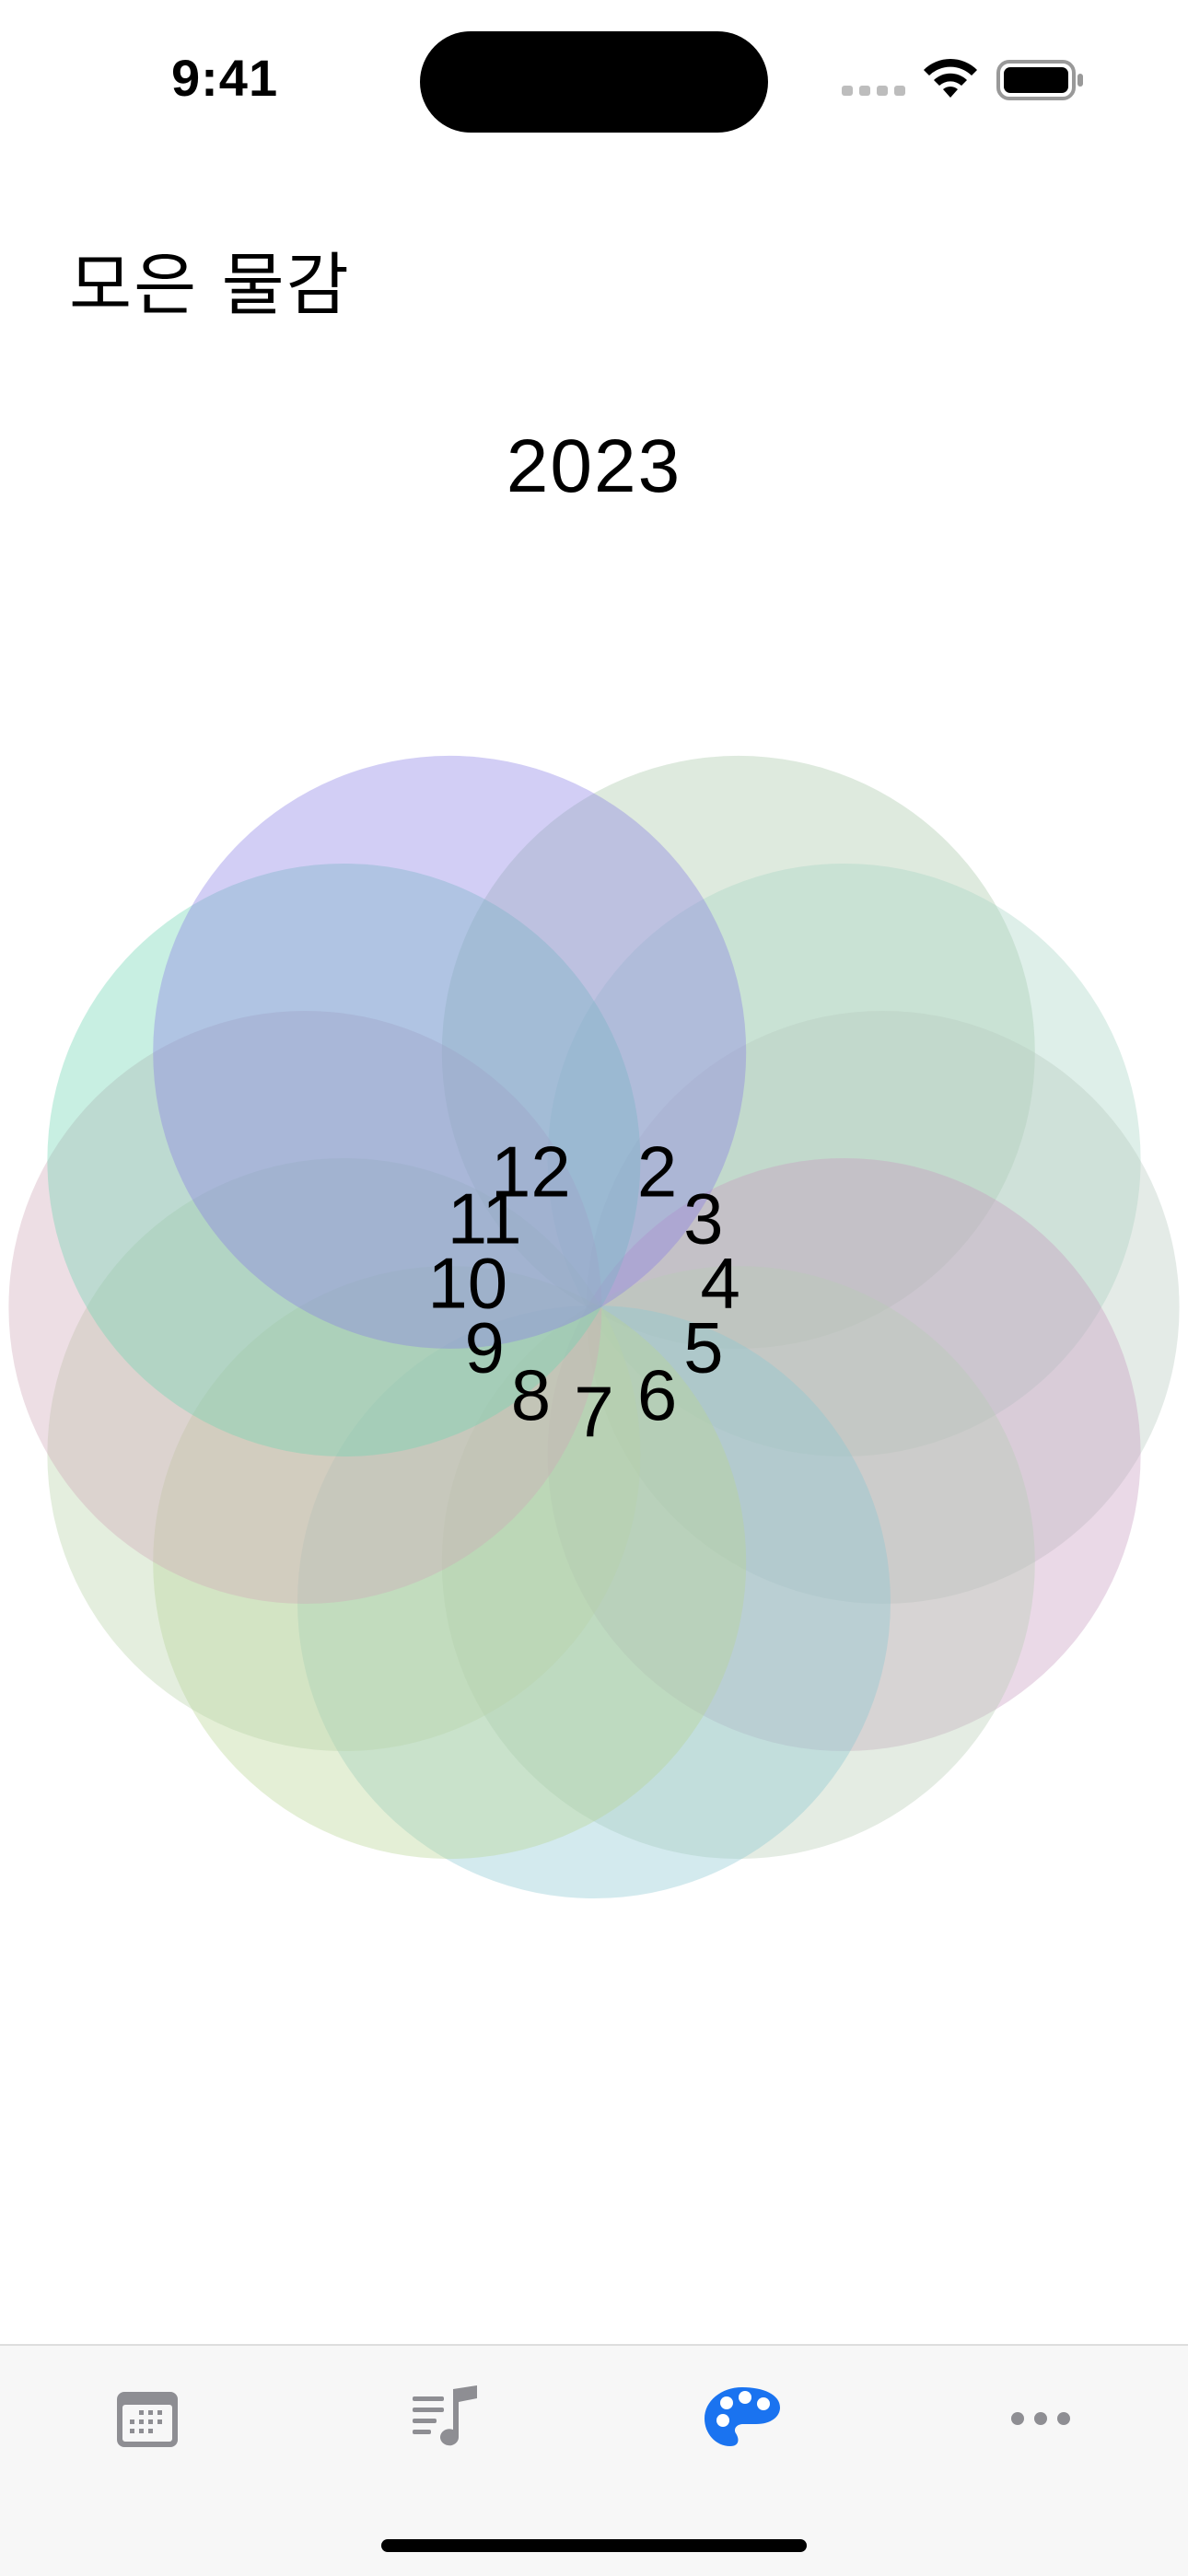 This screenshot has width=1188, height=2576. Describe the element at coordinates (703, 1347) in the screenshot. I see `month-label-5: 5` at that location.